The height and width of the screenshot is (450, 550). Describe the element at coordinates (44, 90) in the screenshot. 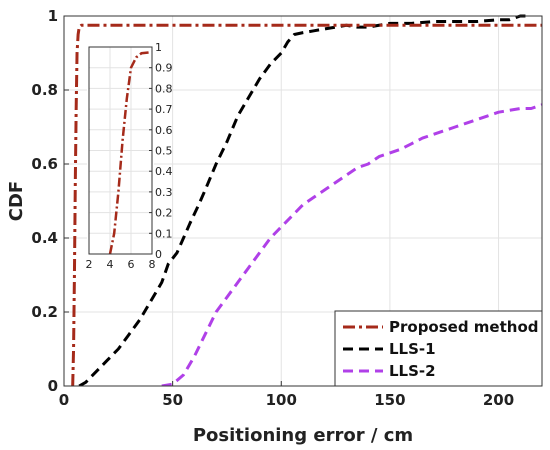

I see `y-tick-label: 0.8` at that location.